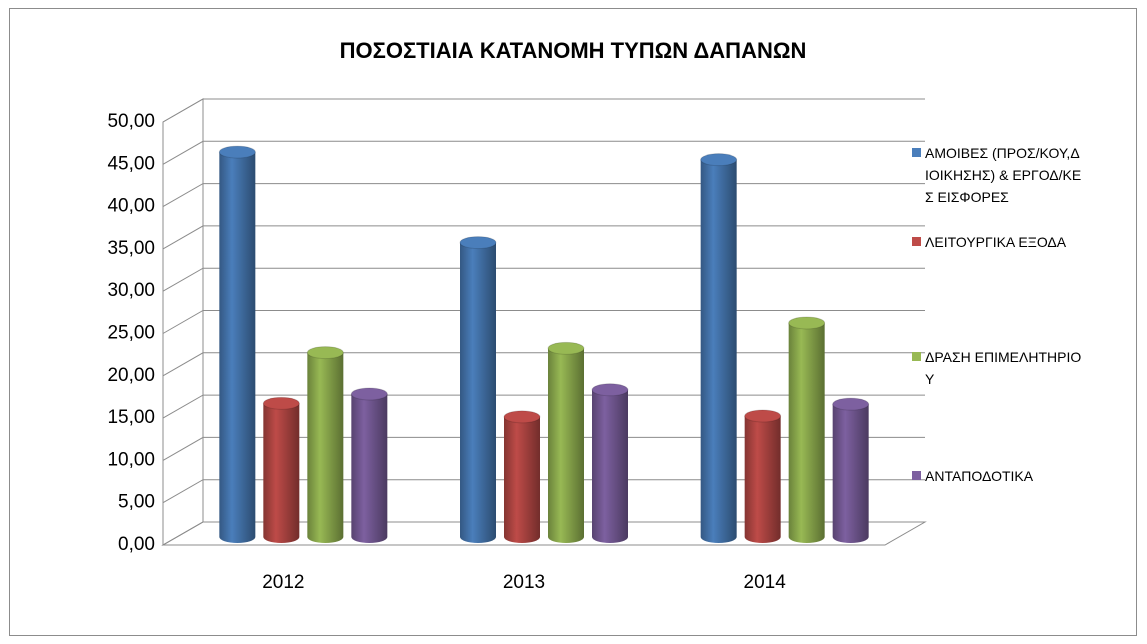 The image size is (1147, 644). I want to click on y-tick-label: 0,00, so click(136, 544).